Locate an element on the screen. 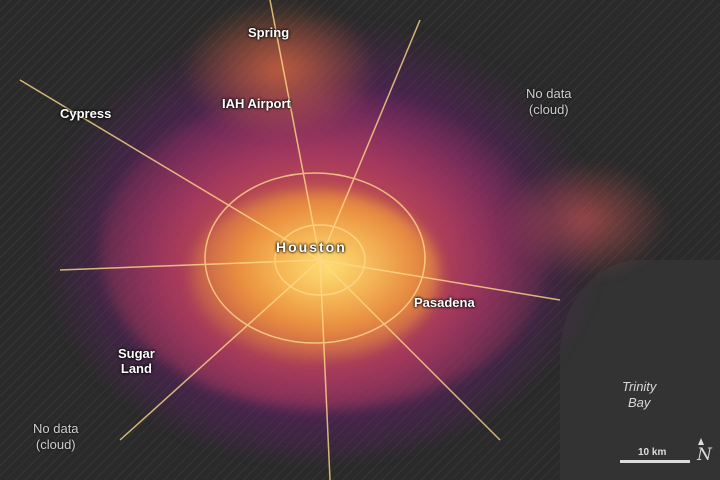 Image resolution: width=720 pixels, height=480 pixels. scale-bar is located at coordinates (655, 461).